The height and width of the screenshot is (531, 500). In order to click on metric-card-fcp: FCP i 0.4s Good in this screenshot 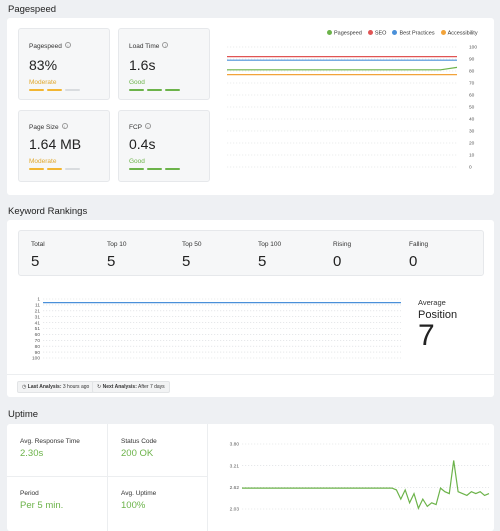, I will do `click(164, 146)`.